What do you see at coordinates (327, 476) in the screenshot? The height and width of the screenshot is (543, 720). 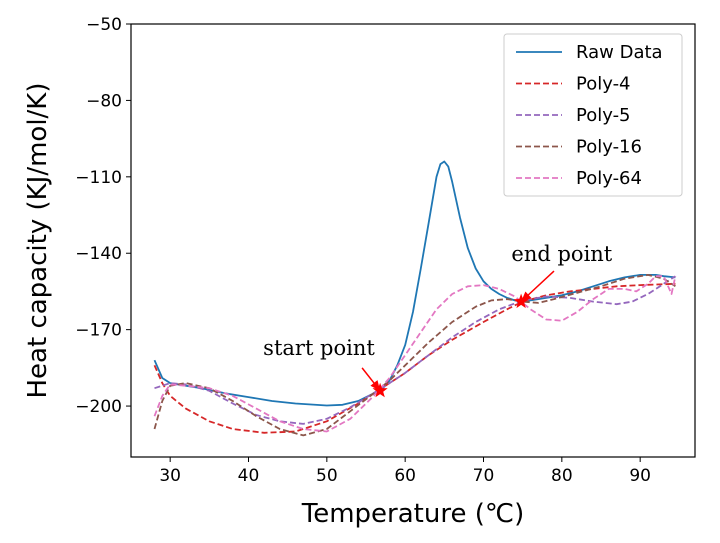 I see `x-tick-label: 50` at bounding box center [327, 476].